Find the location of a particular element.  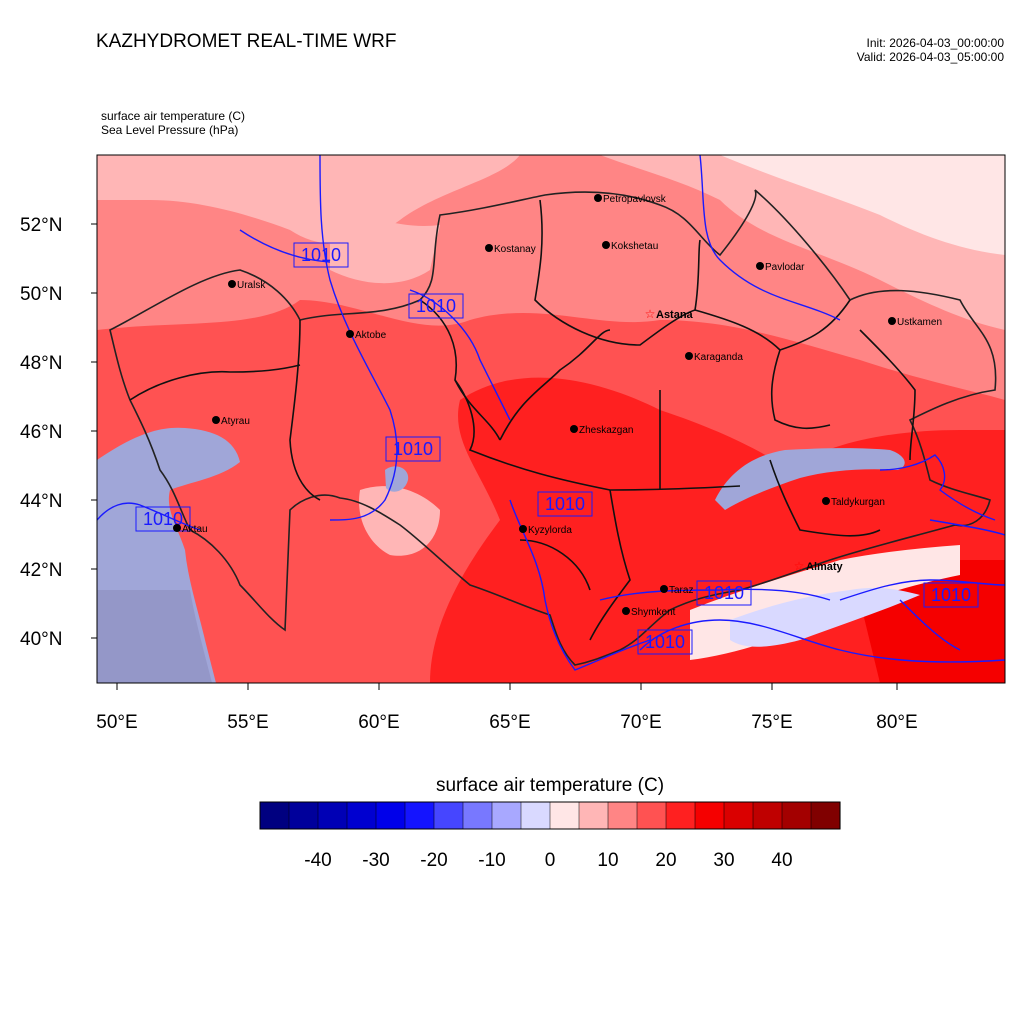

city-dot-aktobe is located at coordinates (350, 334).